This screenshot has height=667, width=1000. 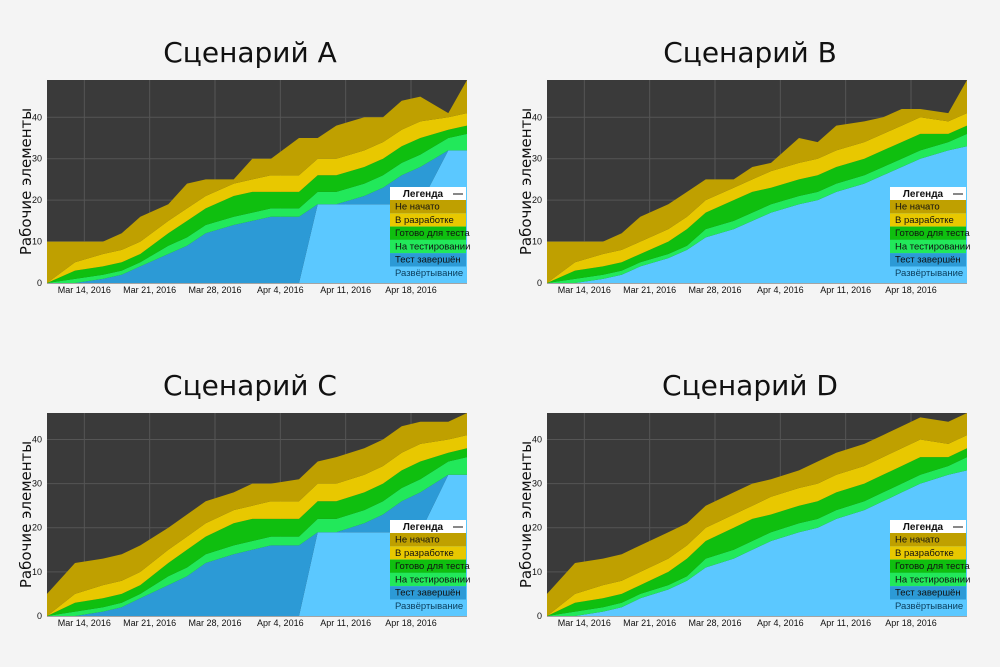 What do you see at coordinates (345, 290) in the screenshot?
I see `x-tick-label: Apr 11, 2016` at bounding box center [345, 290].